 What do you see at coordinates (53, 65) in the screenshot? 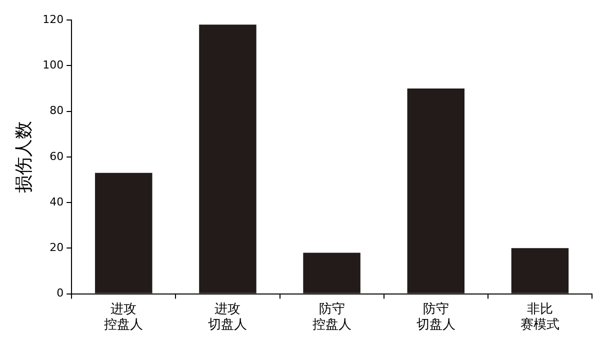
I see `y-tick-label: 100` at bounding box center [53, 65].